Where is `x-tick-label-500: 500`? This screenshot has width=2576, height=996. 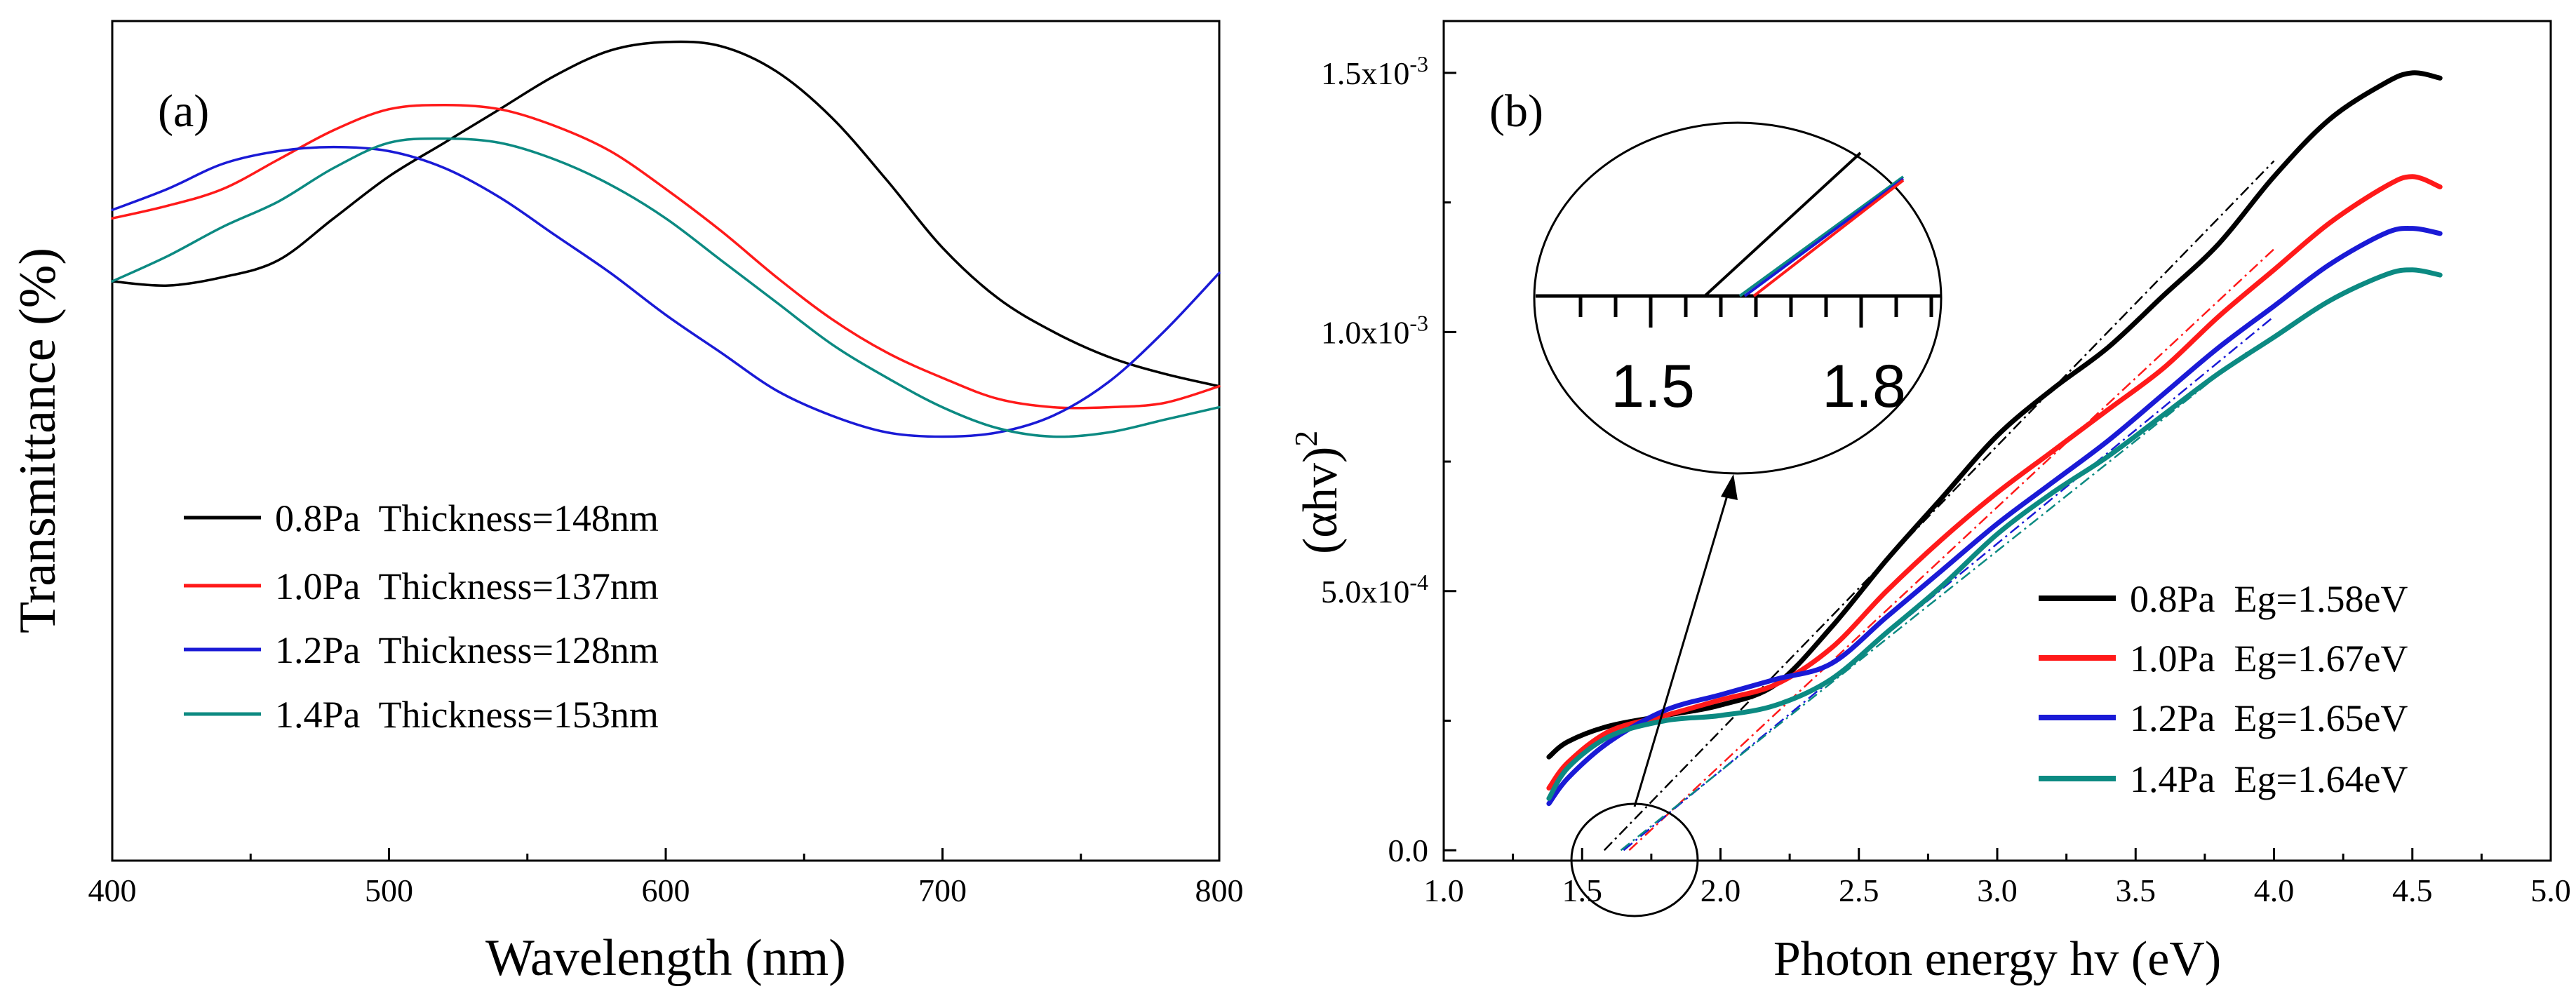 x-tick-label-500: 500 is located at coordinates (389, 890).